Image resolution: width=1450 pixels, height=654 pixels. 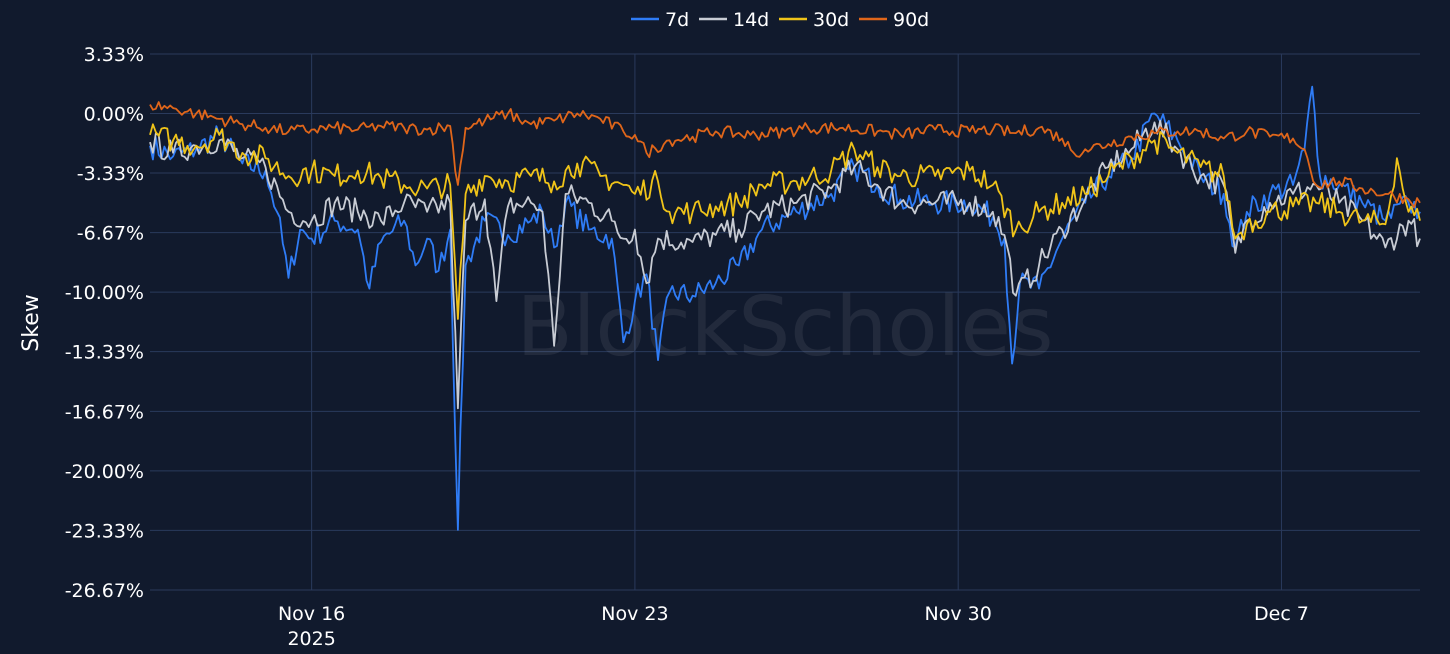 What do you see at coordinates (110, 234) in the screenshot?
I see `y-tick-label: -6.67%` at bounding box center [110, 234].